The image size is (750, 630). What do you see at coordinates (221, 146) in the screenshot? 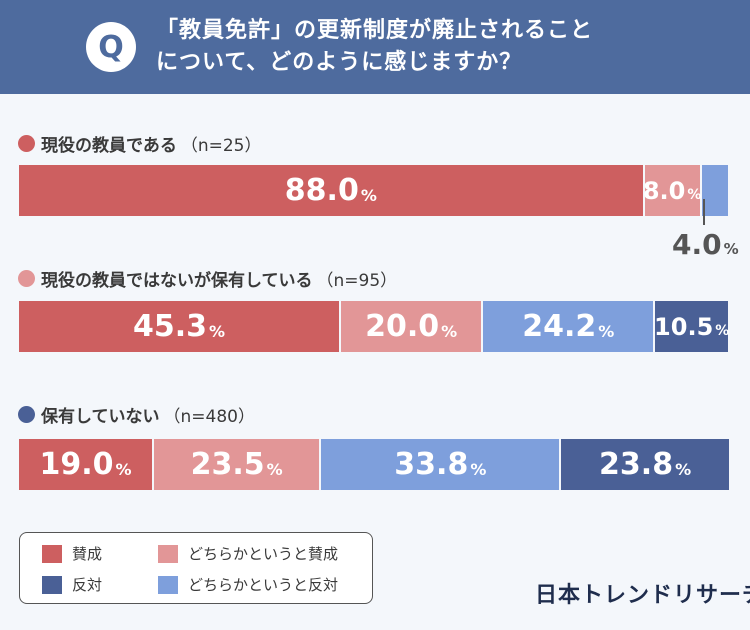
I see `group-n-0: （n=25）` at bounding box center [221, 146].